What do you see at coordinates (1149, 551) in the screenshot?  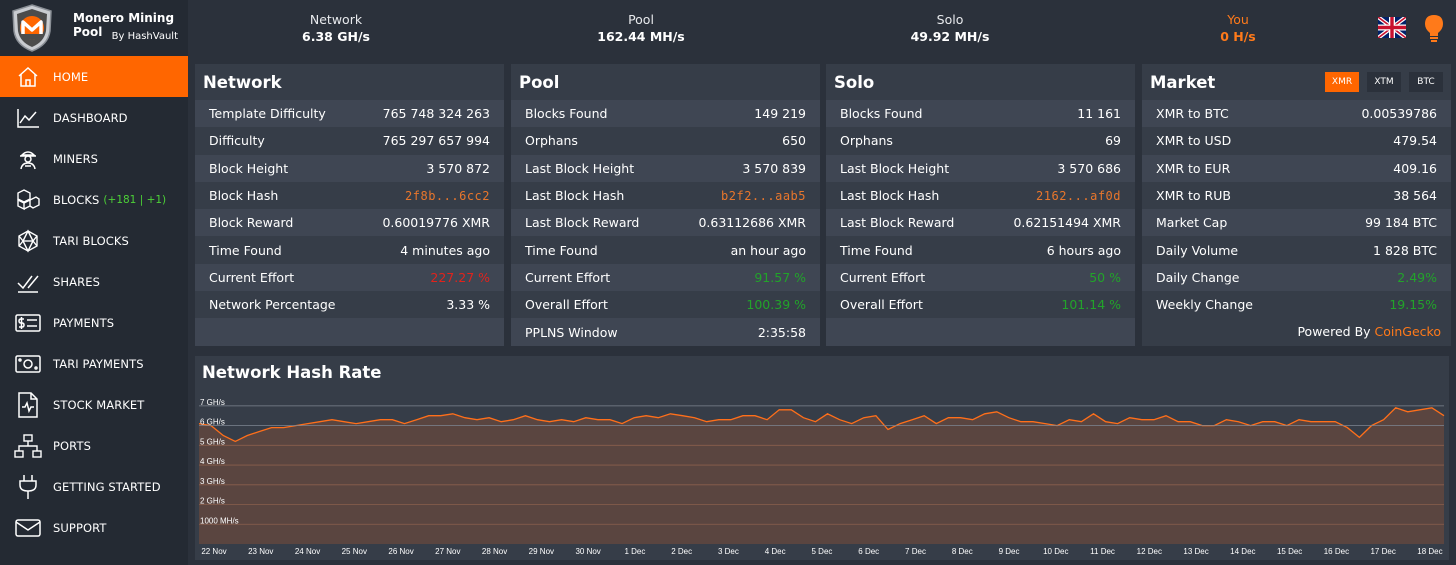 I see `x-tick-label: 12 Dec` at bounding box center [1149, 551].